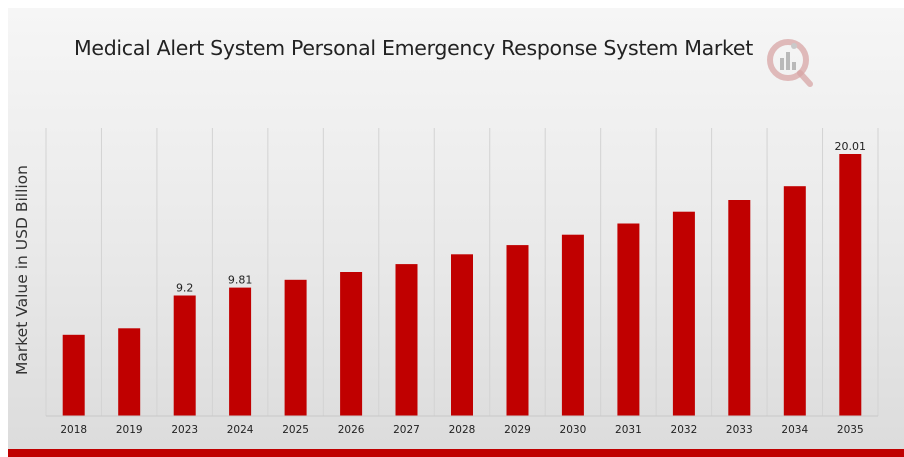  I want to click on bottom-accent-bar, so click(456, 453).